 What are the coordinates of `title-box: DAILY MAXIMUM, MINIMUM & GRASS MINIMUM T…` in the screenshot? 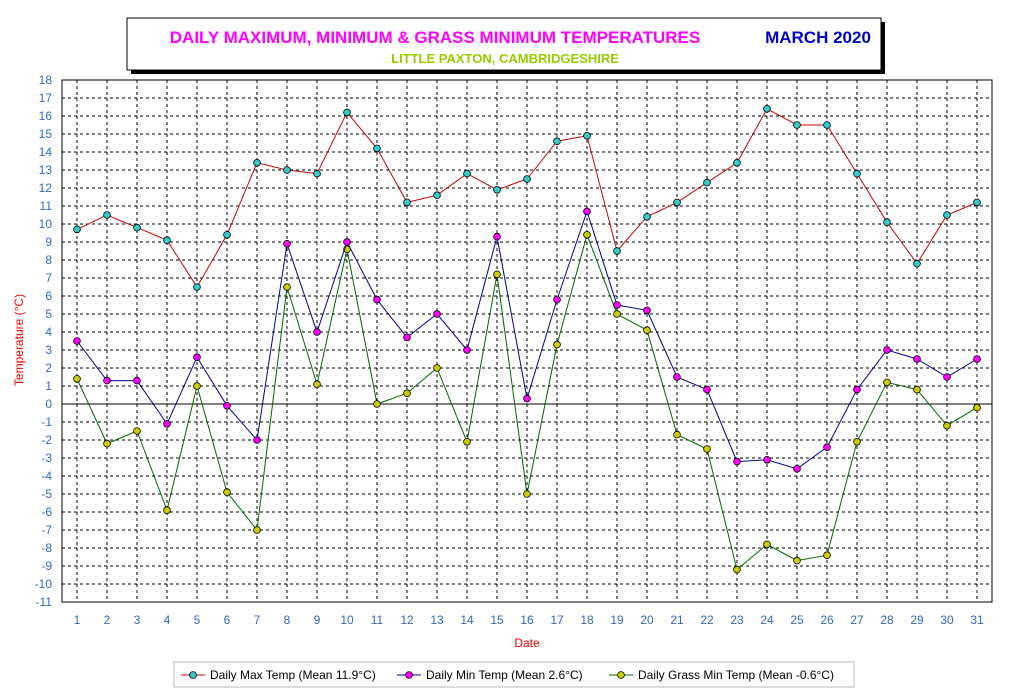 It's located at (505, 45).